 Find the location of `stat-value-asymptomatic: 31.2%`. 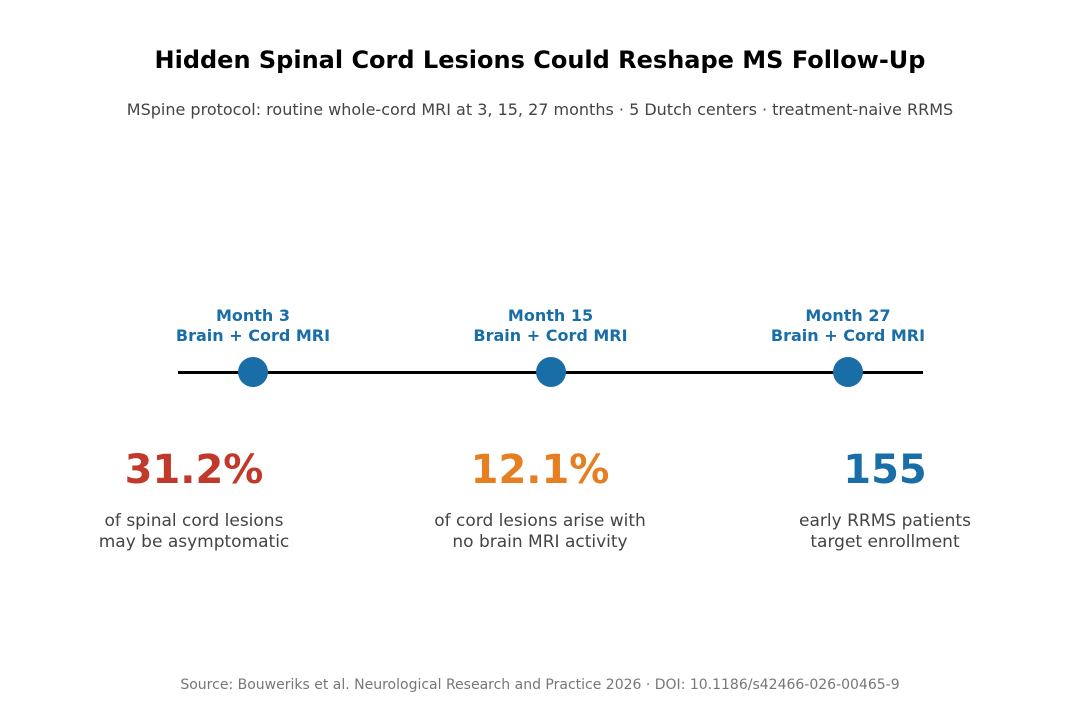

stat-value-asymptomatic: 31.2% is located at coordinates (194, 470).